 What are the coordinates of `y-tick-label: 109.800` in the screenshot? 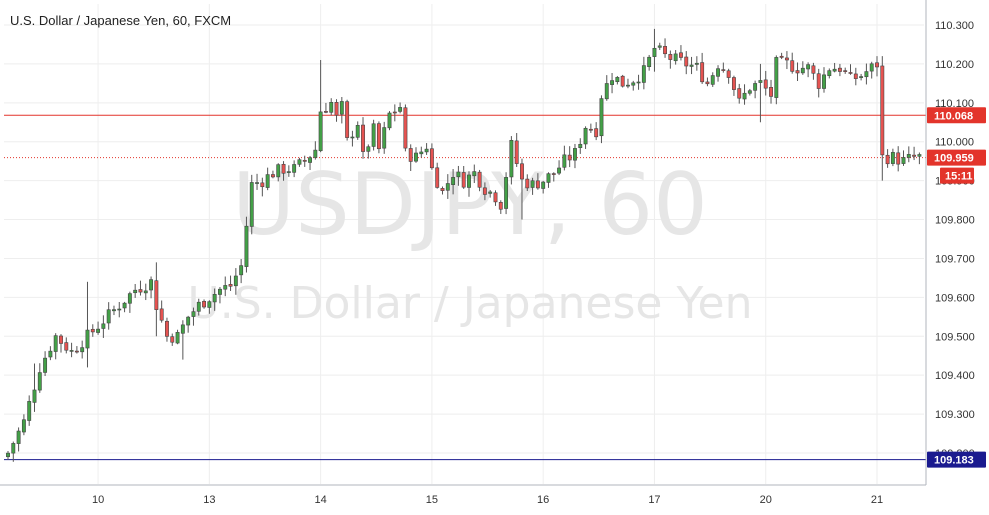 It's located at (955, 221).